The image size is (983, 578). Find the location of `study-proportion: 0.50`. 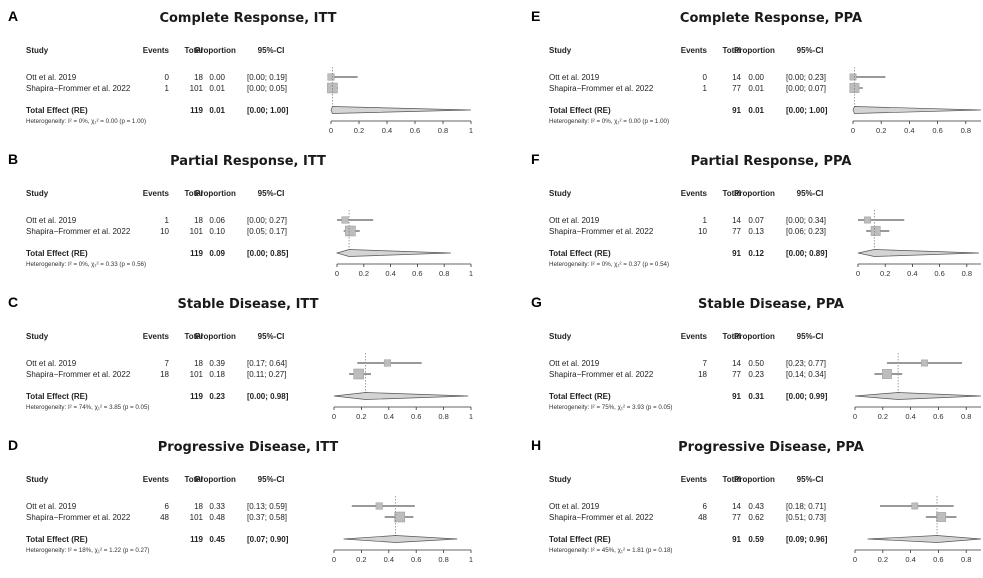

study-proportion: 0.50 is located at coordinates (756, 363).